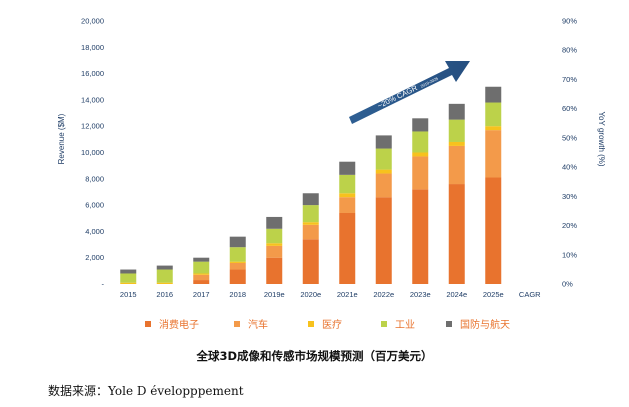 This screenshot has height=407, width=629. I want to click on y2-tick-label: 80%, so click(569, 50).